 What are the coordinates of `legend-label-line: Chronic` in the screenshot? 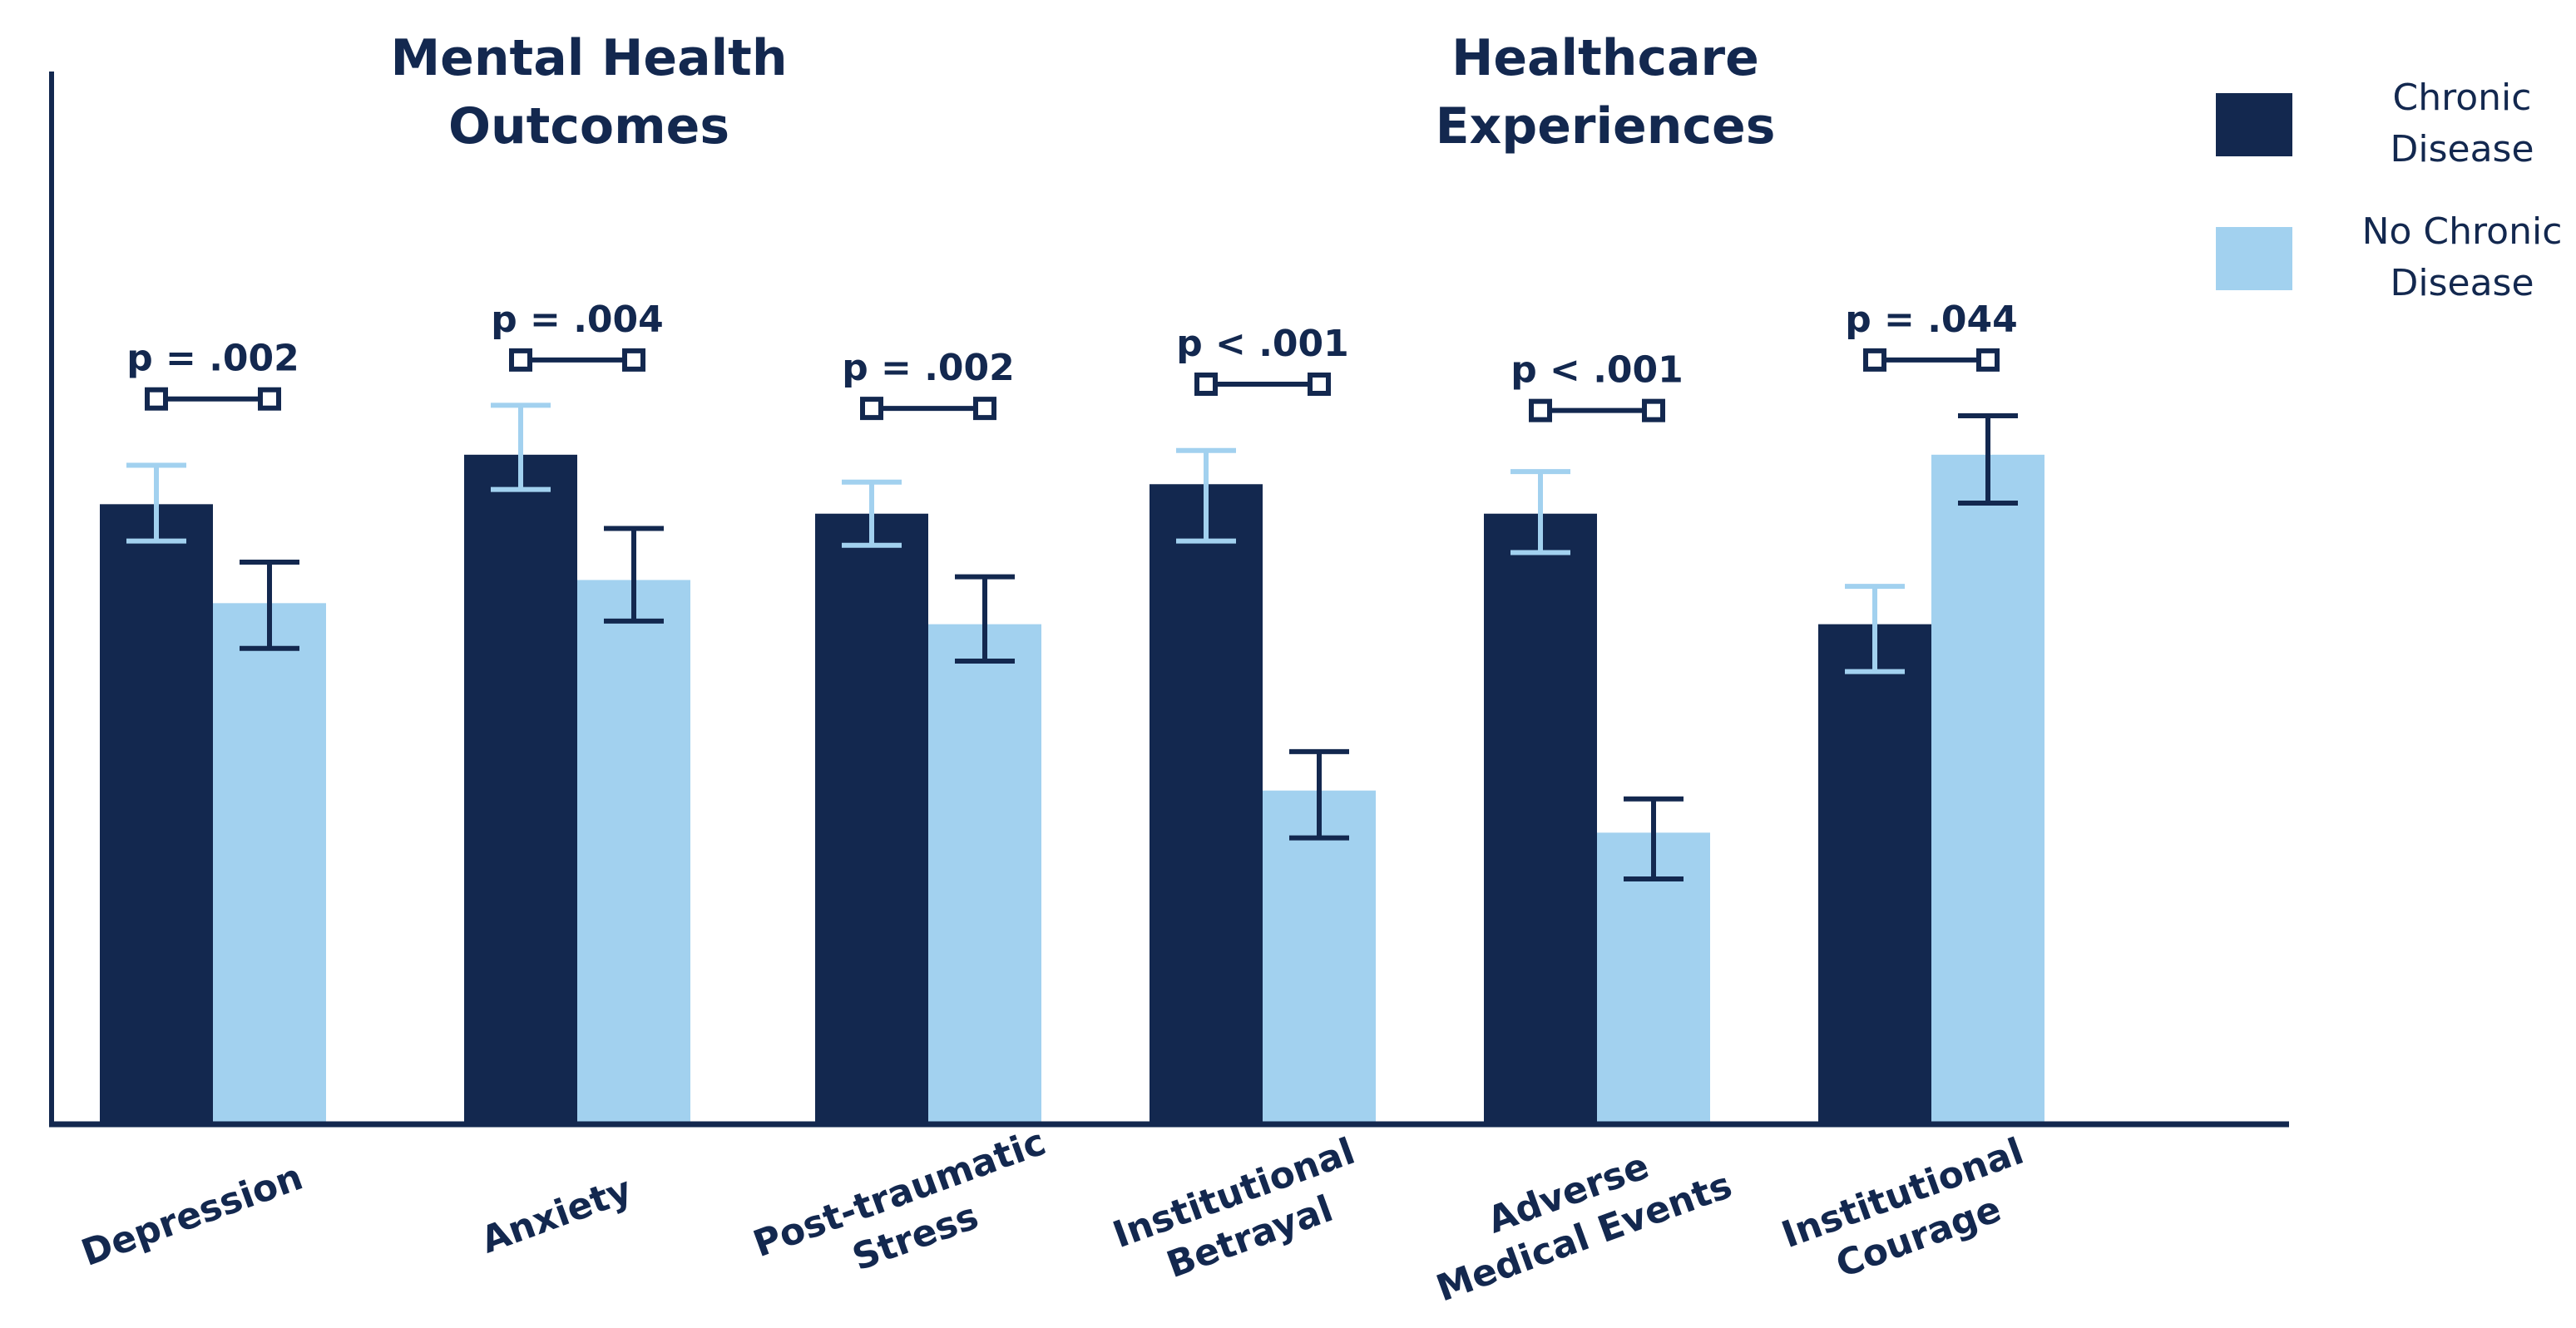 It's located at (2462, 98).